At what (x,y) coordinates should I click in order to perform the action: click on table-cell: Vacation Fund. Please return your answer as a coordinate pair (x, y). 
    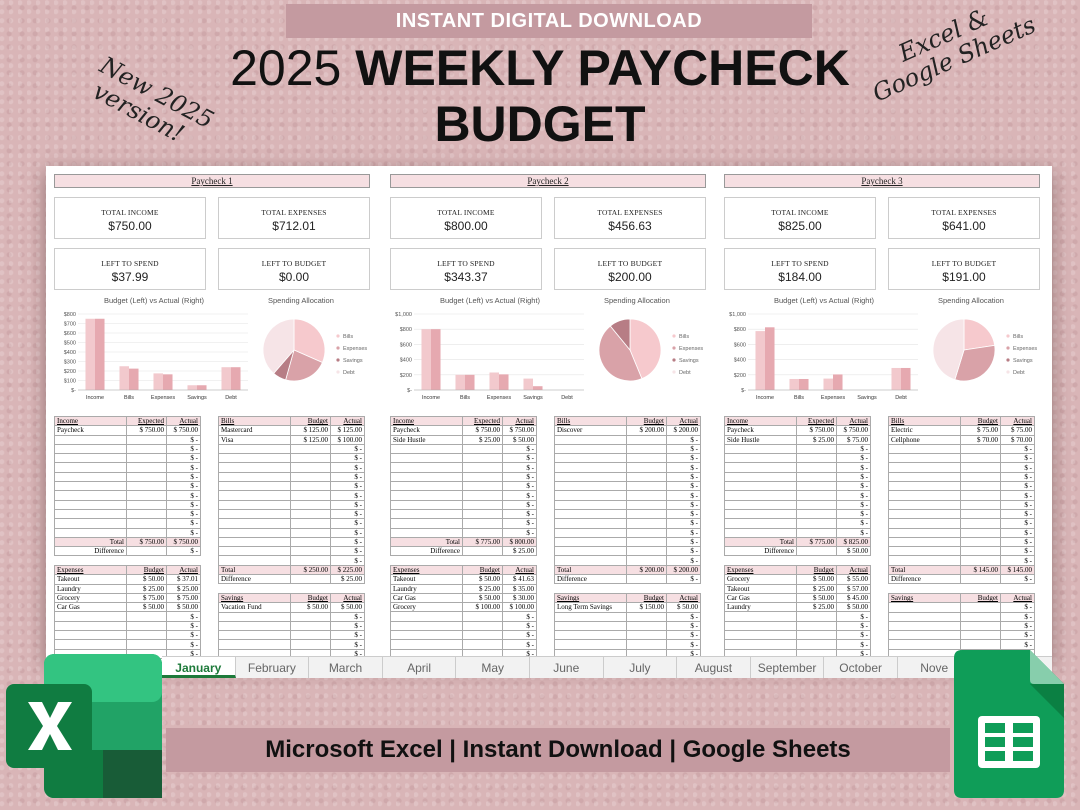
    Looking at the image, I should click on (254, 607).